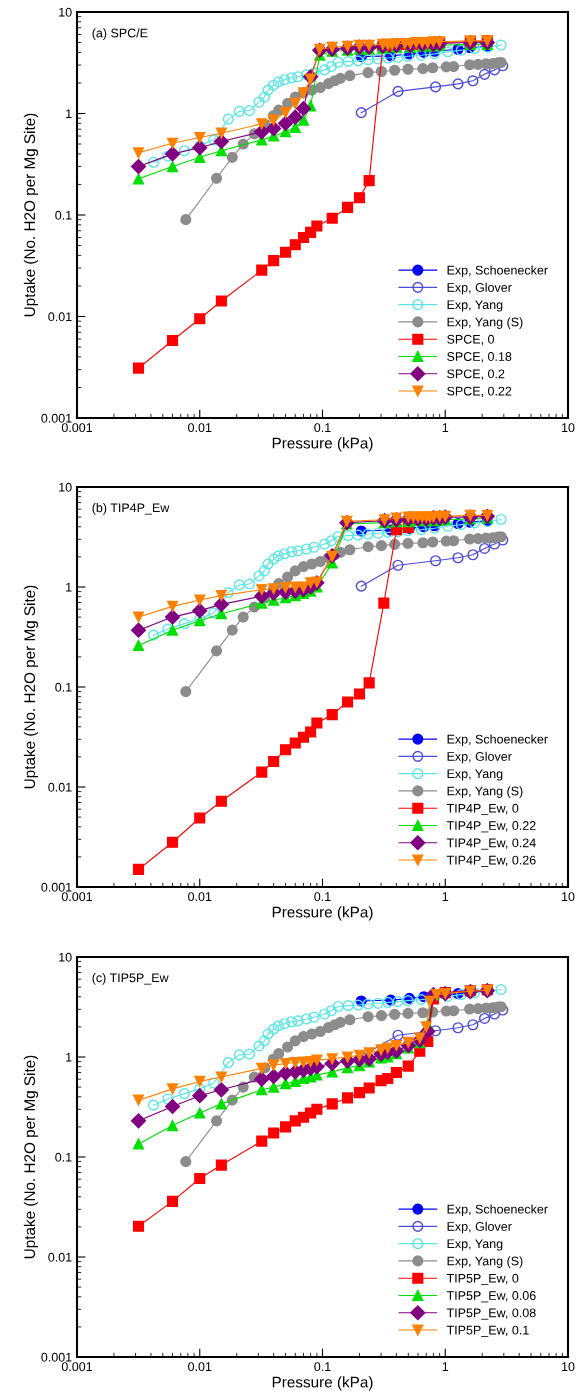  Describe the element at coordinates (491, 844) in the screenshot. I see `legend-label: TIP4P_Ew, 0.24` at that location.